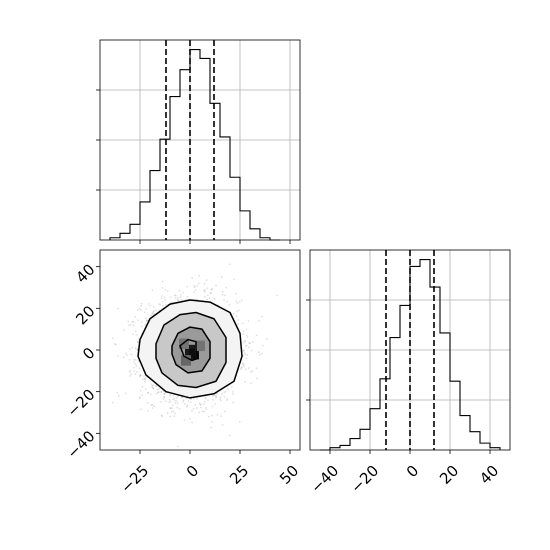 This screenshot has width=550, height=550. What do you see at coordinates (85, 315) in the screenshot?
I see `y-tick-label: 20` at bounding box center [85, 315].